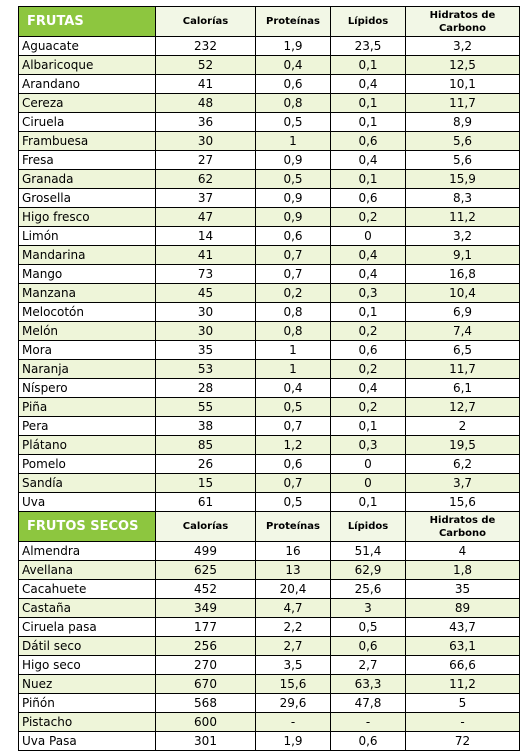  I want to click on table-row: Grosella 37 0,9 0,6 8,3, so click(269, 198).